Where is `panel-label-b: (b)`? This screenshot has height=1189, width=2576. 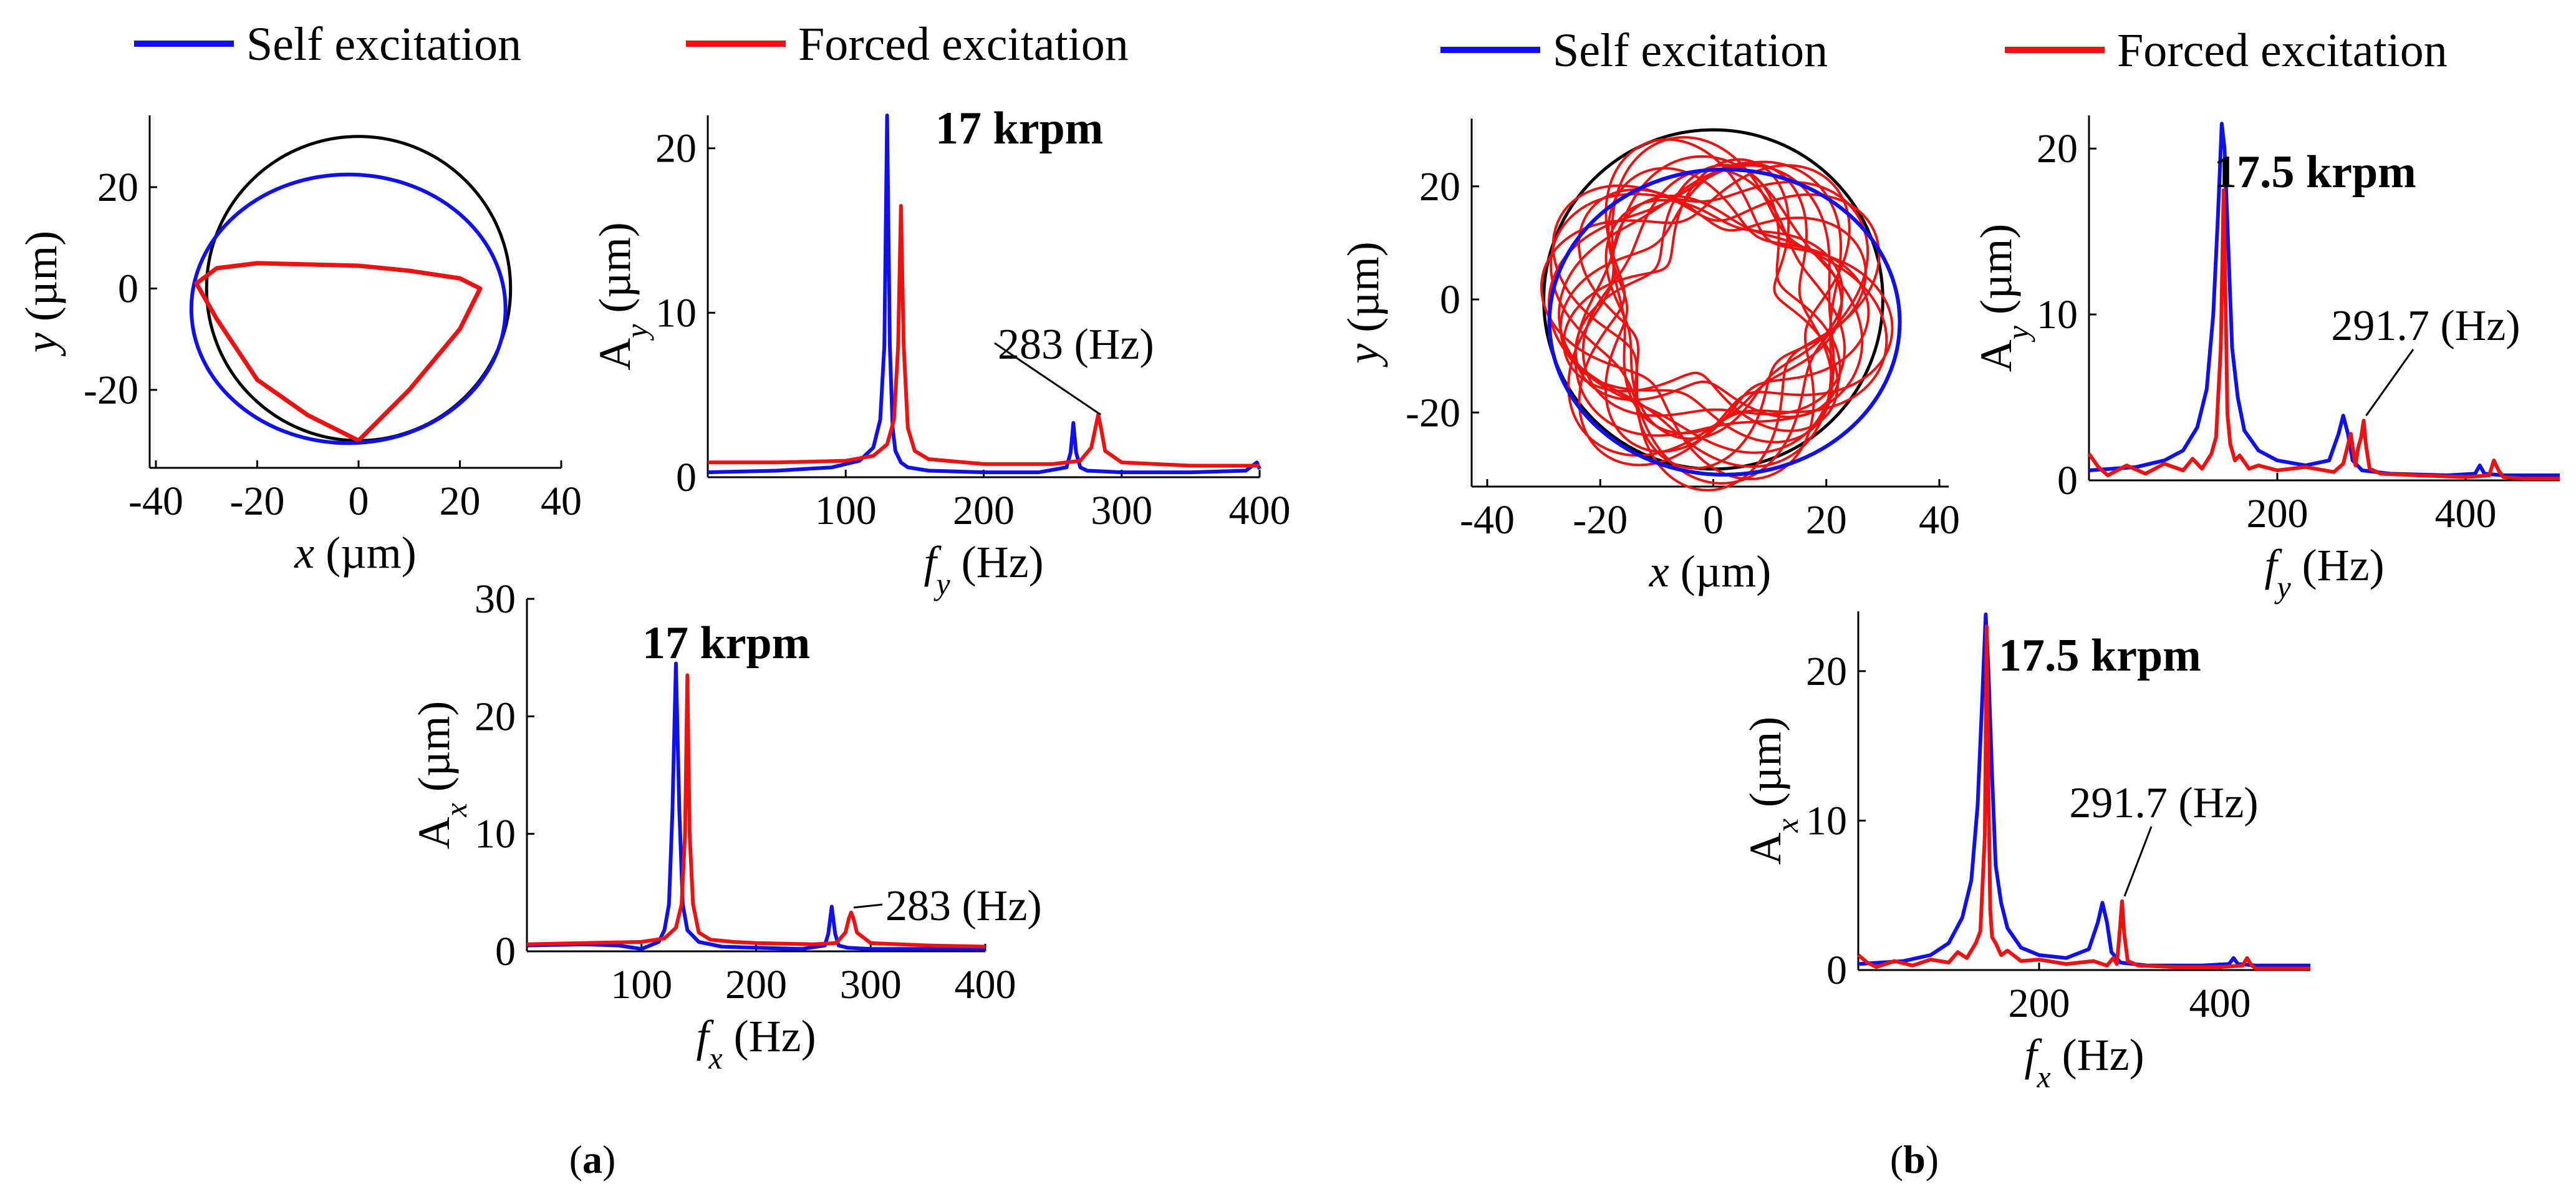 panel-label-b: (b) is located at coordinates (1914, 1159).